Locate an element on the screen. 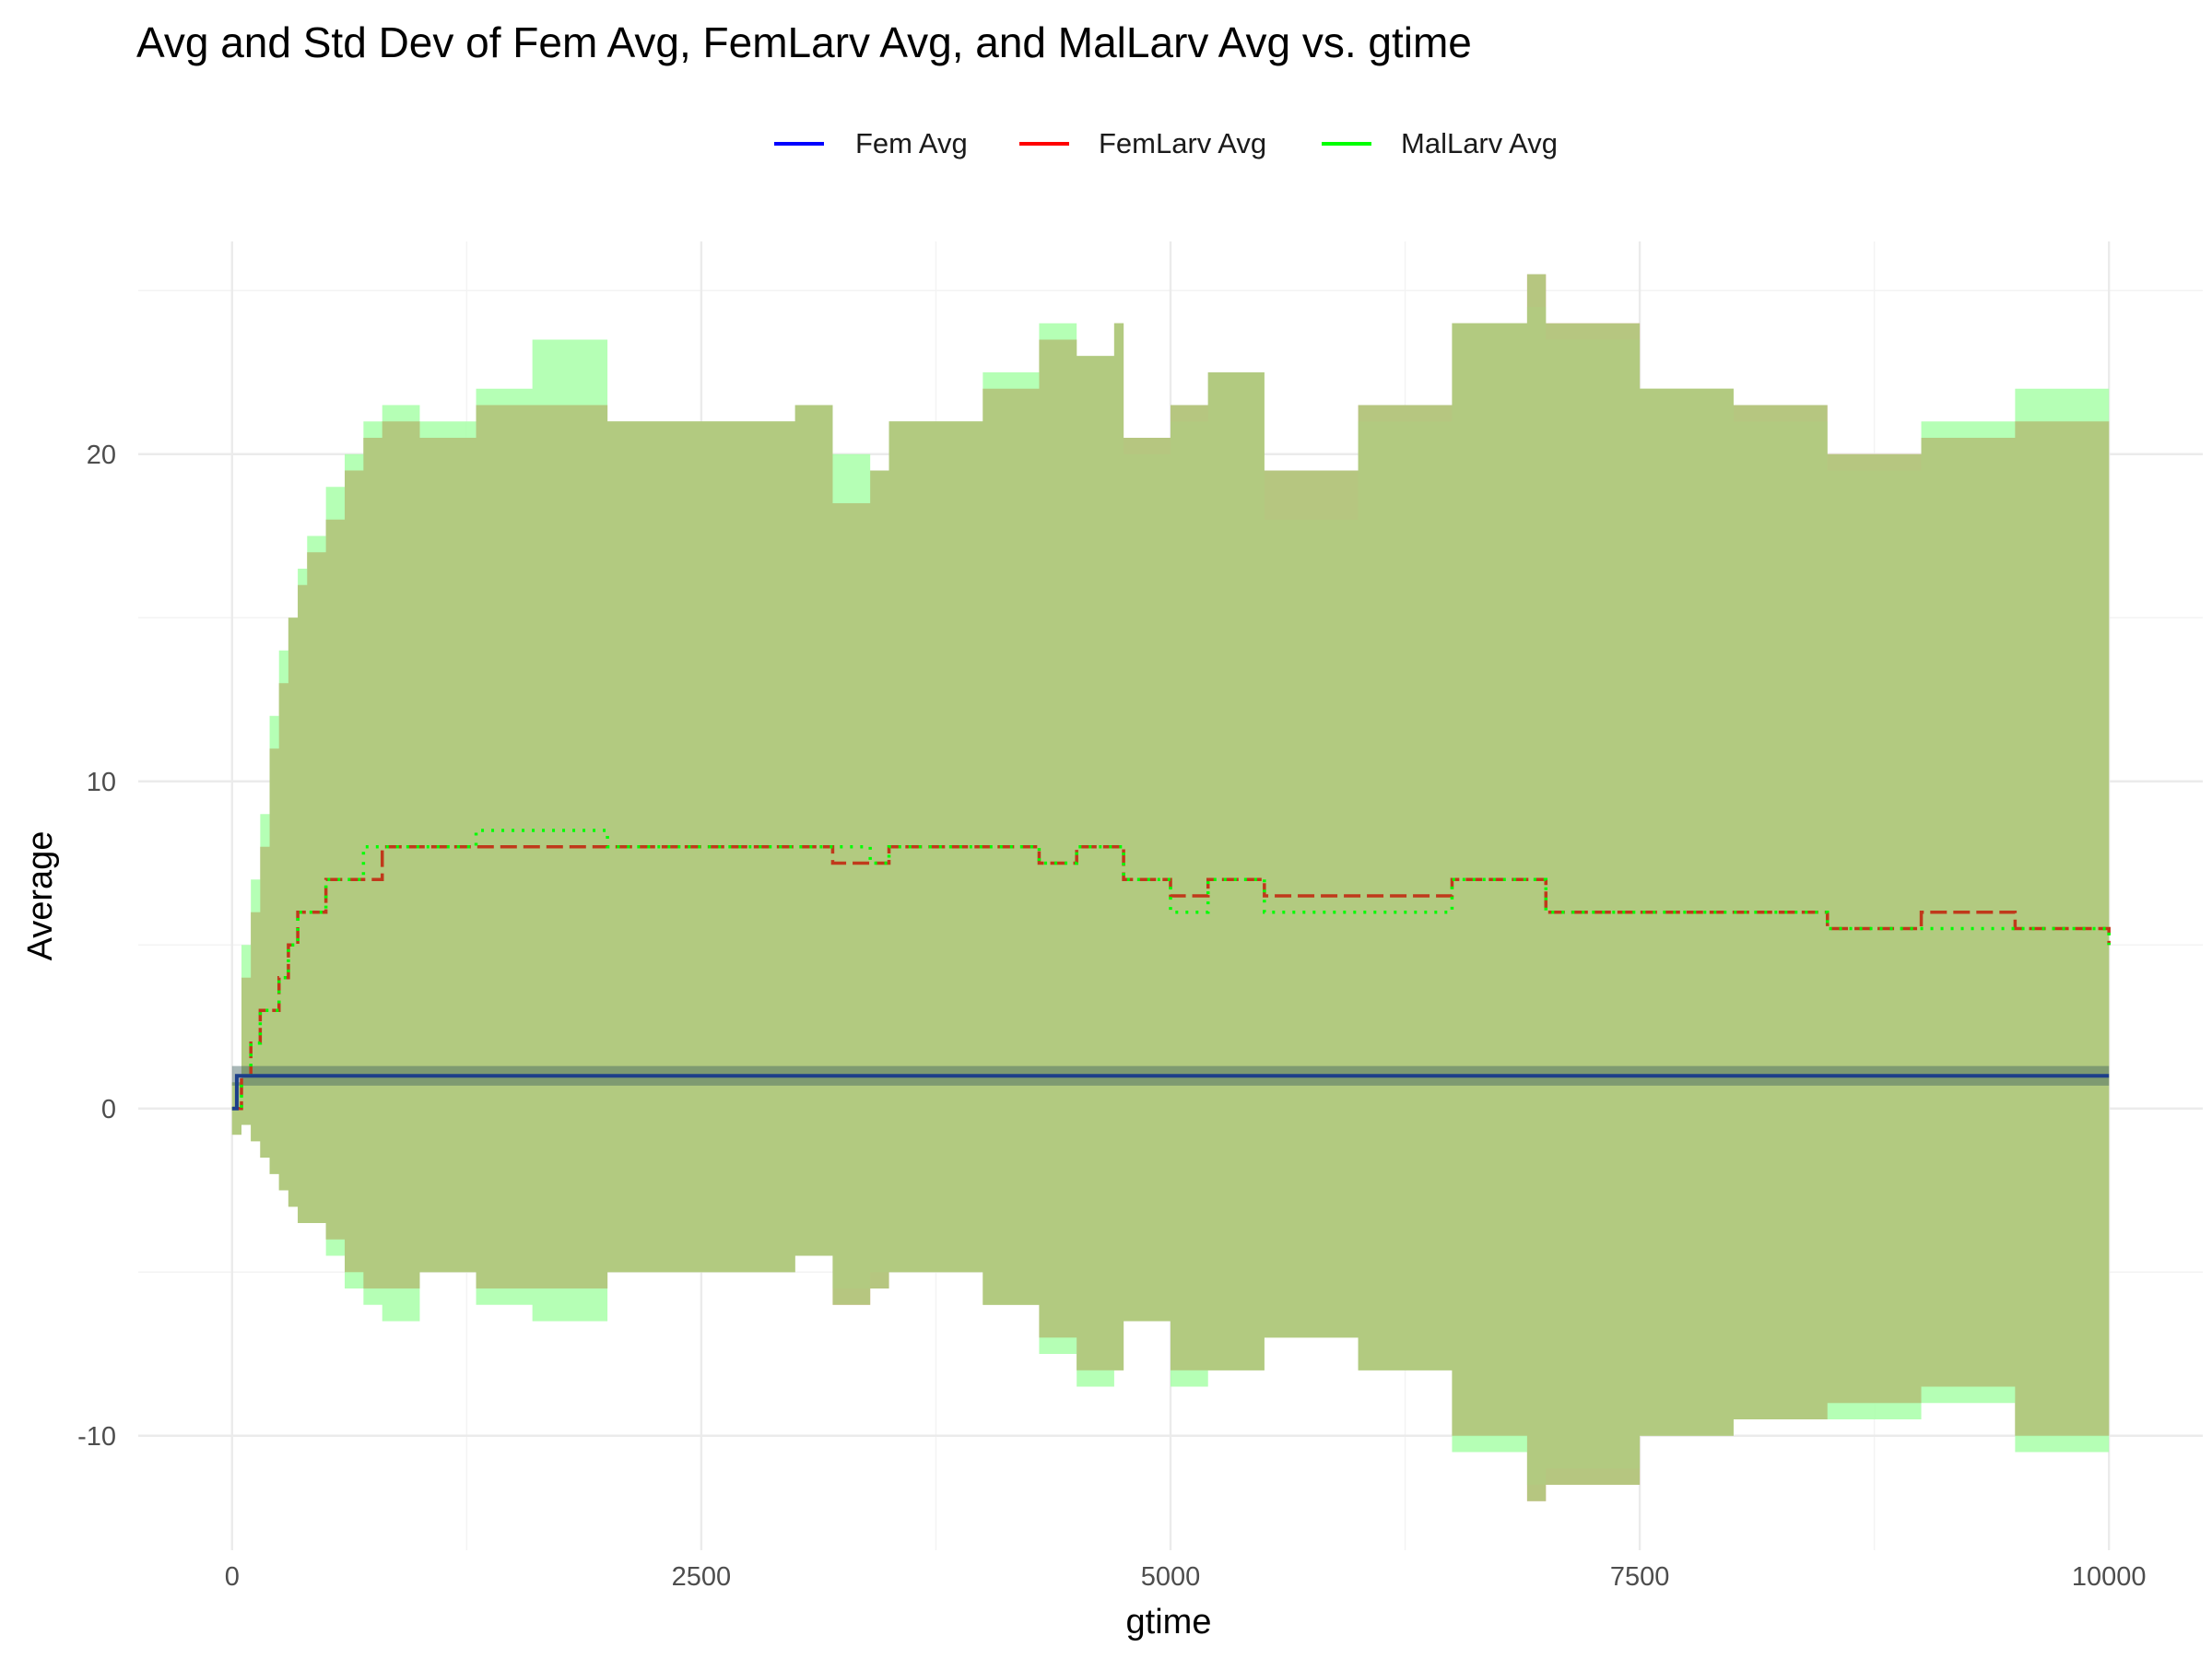 The width and height of the screenshot is (2212, 1659). legend-label-mallarv-avg: MalLarv Avg is located at coordinates (1479, 143).